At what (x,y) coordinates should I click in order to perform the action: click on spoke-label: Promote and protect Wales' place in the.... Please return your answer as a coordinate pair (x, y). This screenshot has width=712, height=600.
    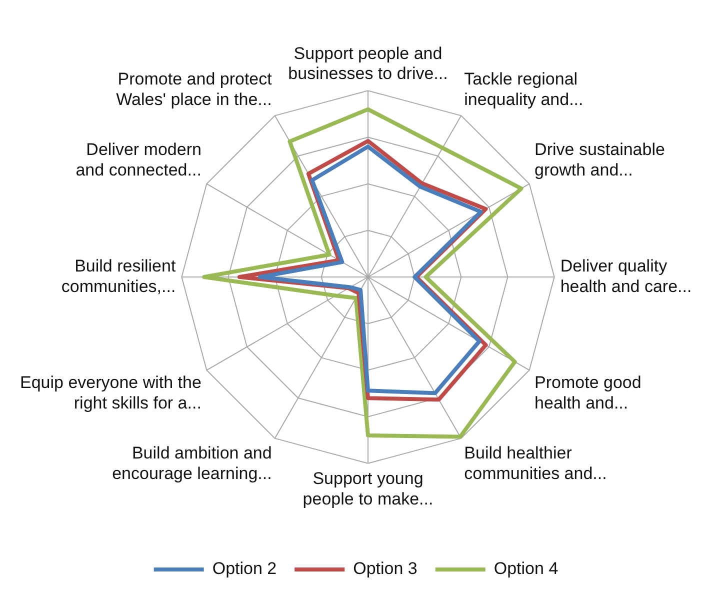
    Looking at the image, I should click on (194, 89).